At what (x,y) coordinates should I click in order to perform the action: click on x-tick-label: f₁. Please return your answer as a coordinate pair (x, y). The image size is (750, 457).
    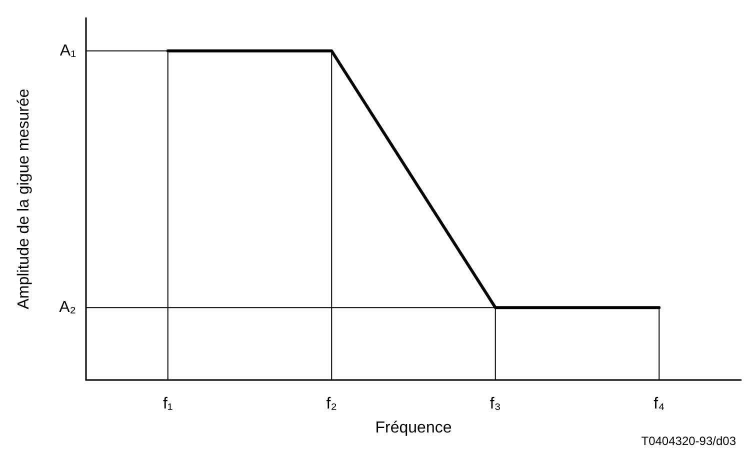
    Looking at the image, I should click on (167, 404).